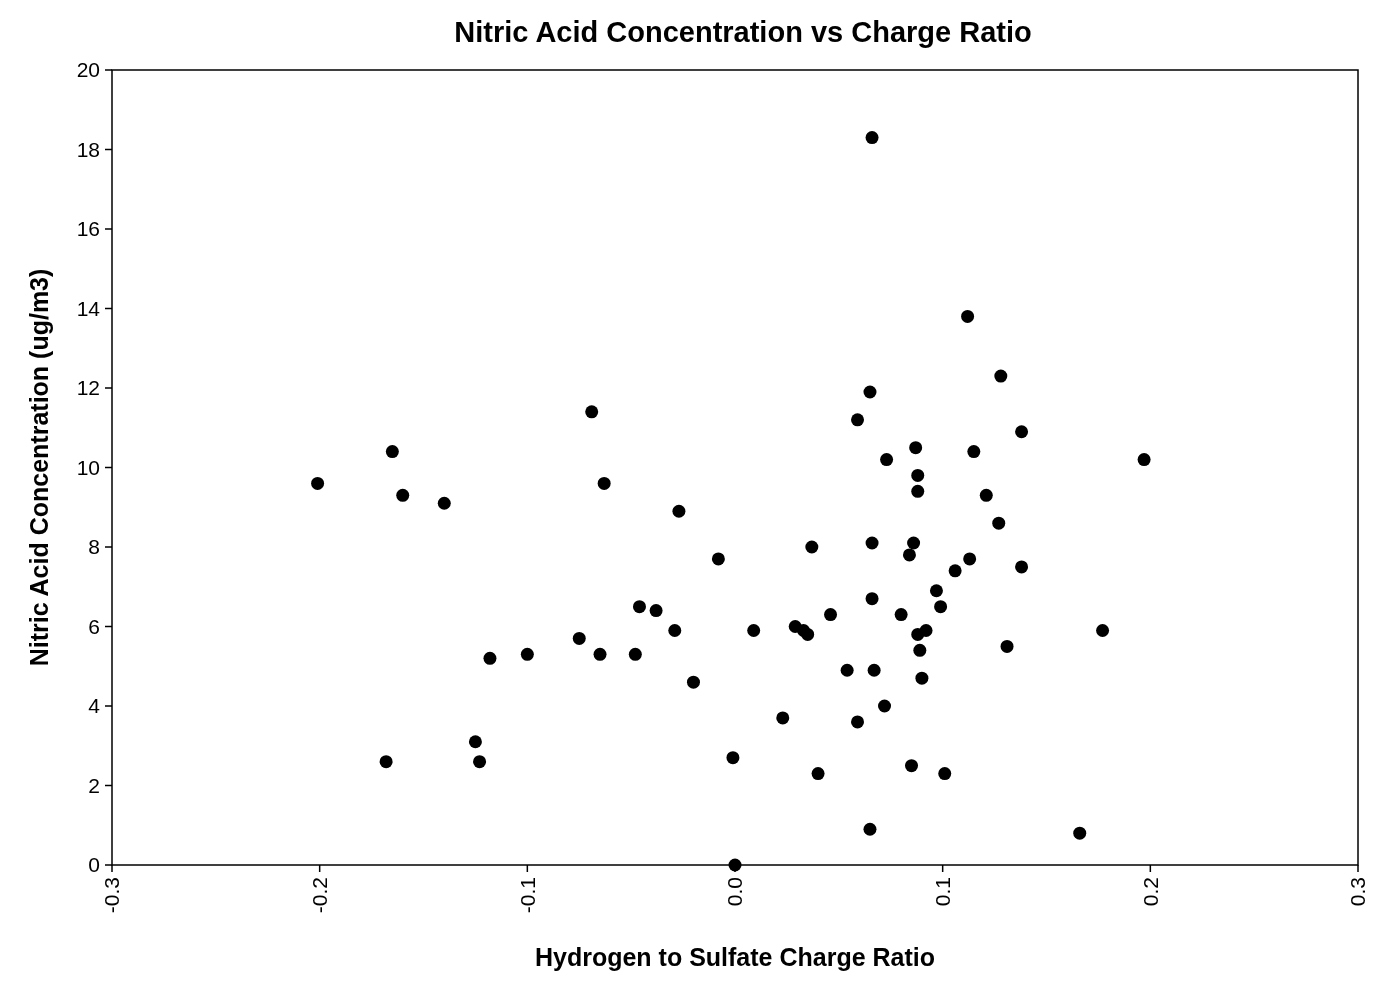  Describe the element at coordinates (735, 957) in the screenshot. I see `x-axis-title: Hydrogen to Sulfate Charge Ratio` at that location.